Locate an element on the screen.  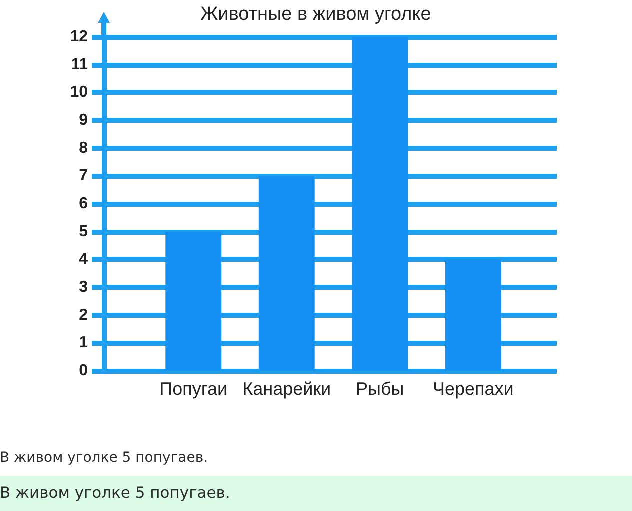
y-tick-label: 5 is located at coordinates (83, 231).